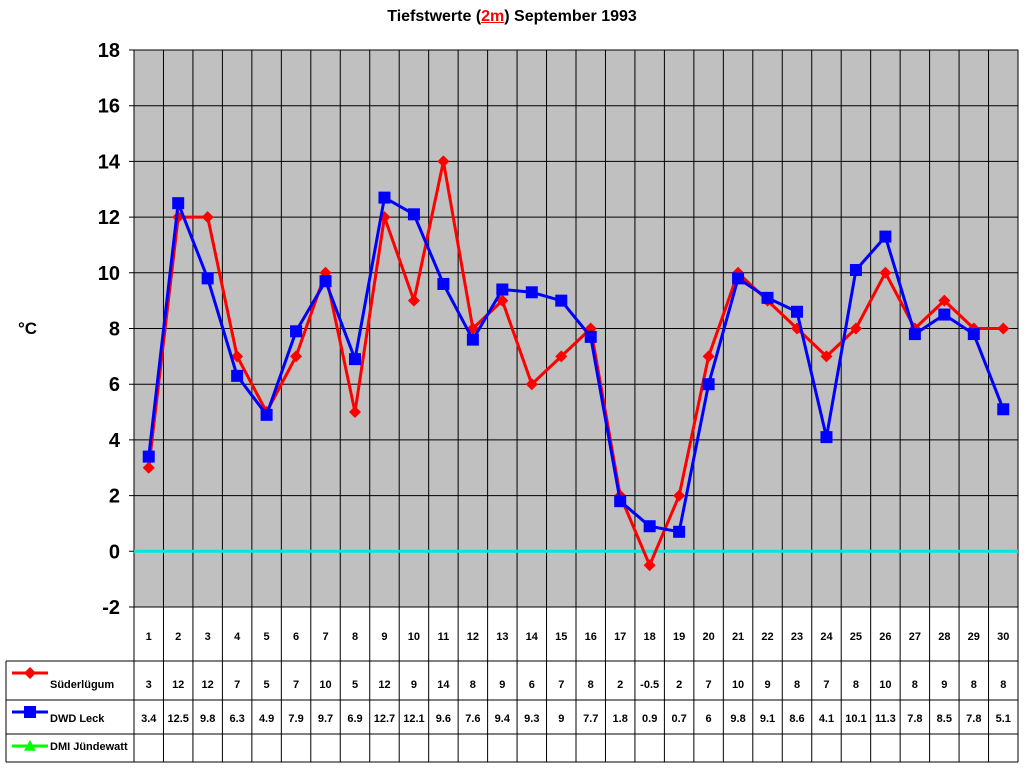 The height and width of the screenshot is (768, 1024). Describe the element at coordinates (493, 16) in the screenshot. I see `title-highlight-link: 2m` at that location.